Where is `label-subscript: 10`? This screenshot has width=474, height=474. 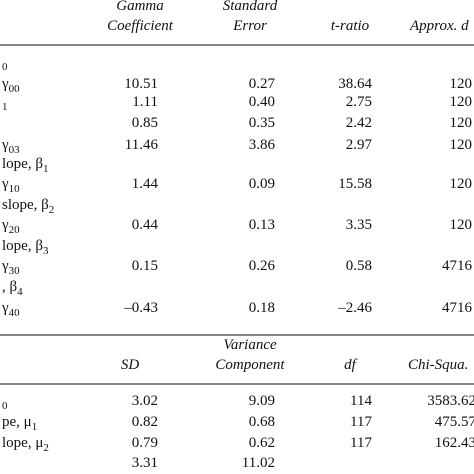
label-subscript: 10 is located at coordinates (15, 189).